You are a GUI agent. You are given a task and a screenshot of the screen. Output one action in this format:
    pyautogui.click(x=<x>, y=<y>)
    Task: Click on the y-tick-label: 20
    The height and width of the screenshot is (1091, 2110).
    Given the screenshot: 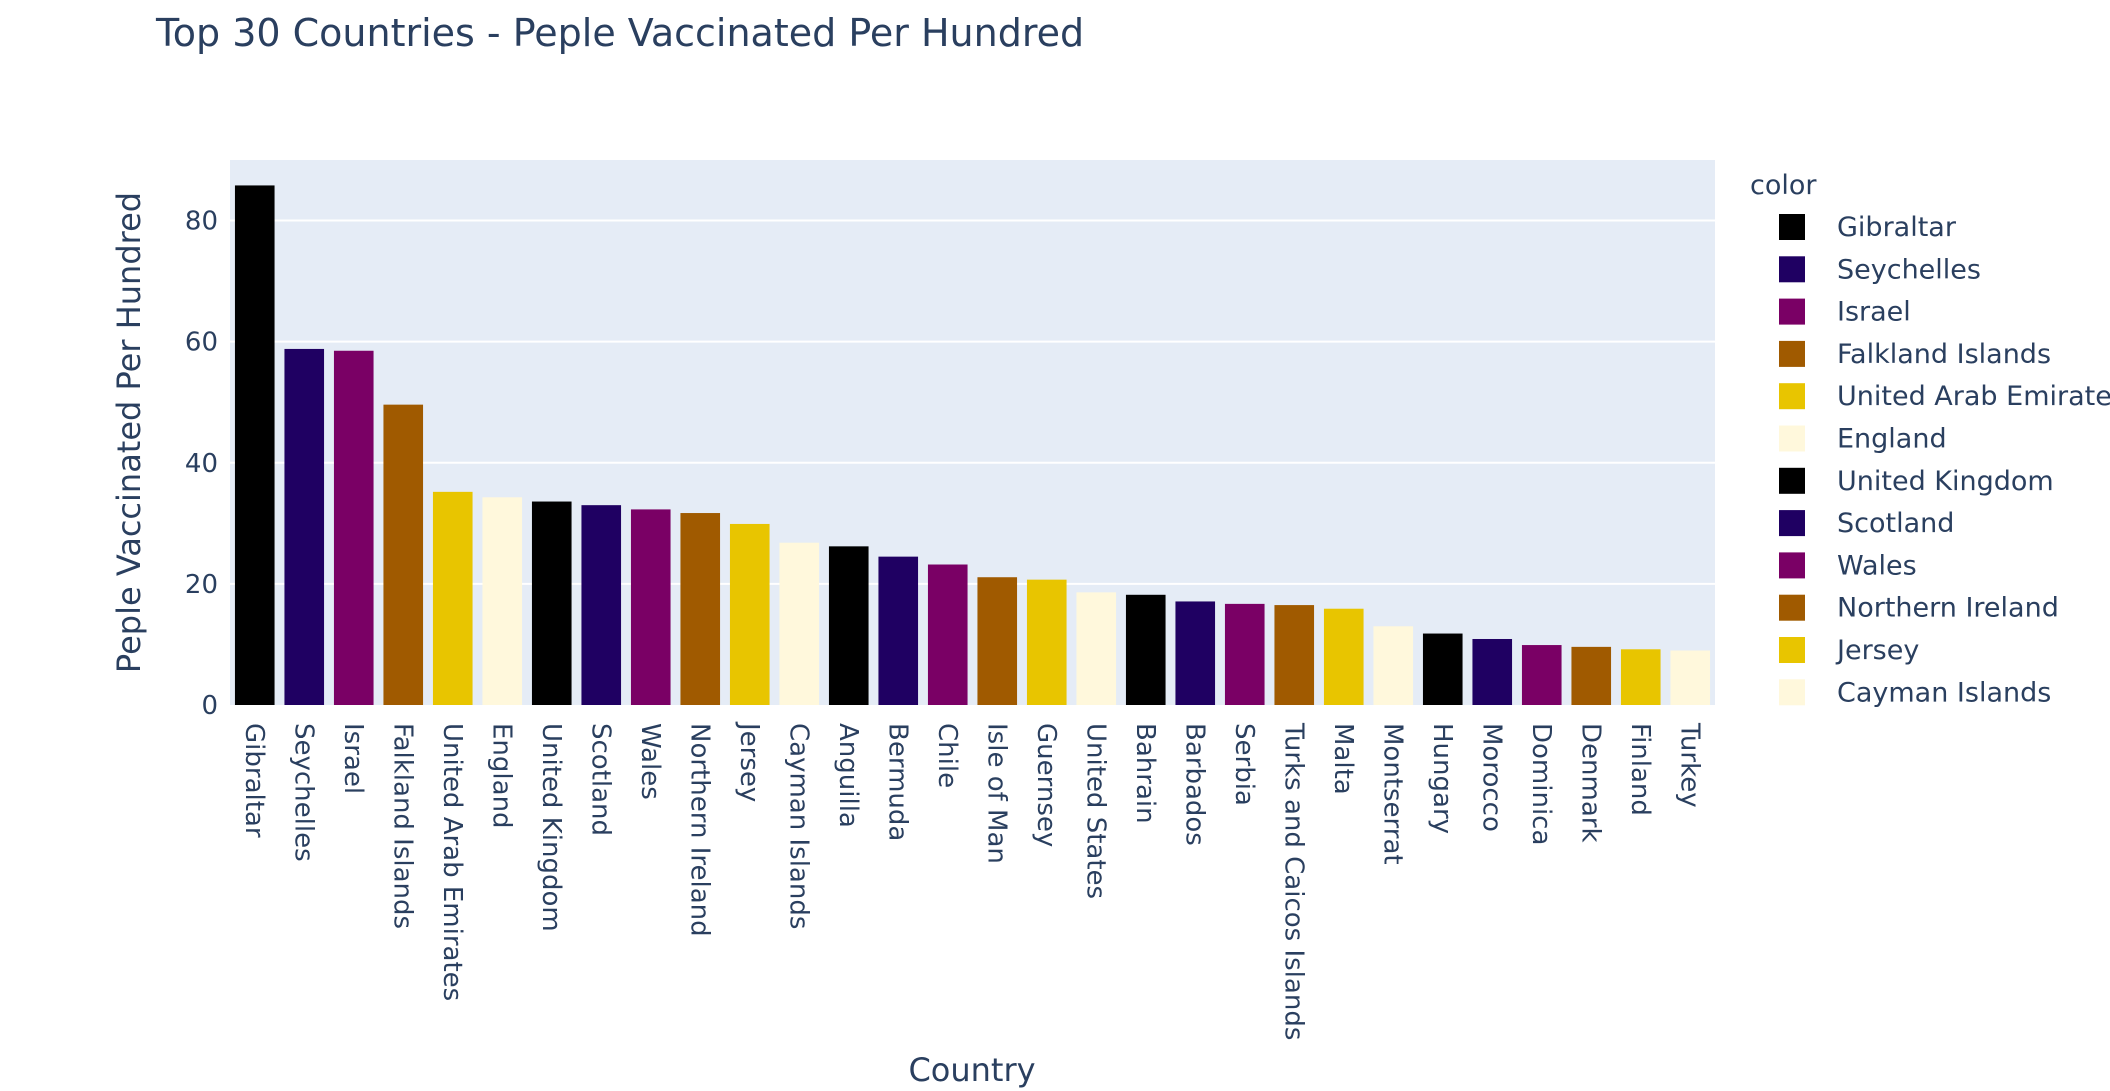 What is the action you would take?
    pyautogui.click(x=201, y=585)
    